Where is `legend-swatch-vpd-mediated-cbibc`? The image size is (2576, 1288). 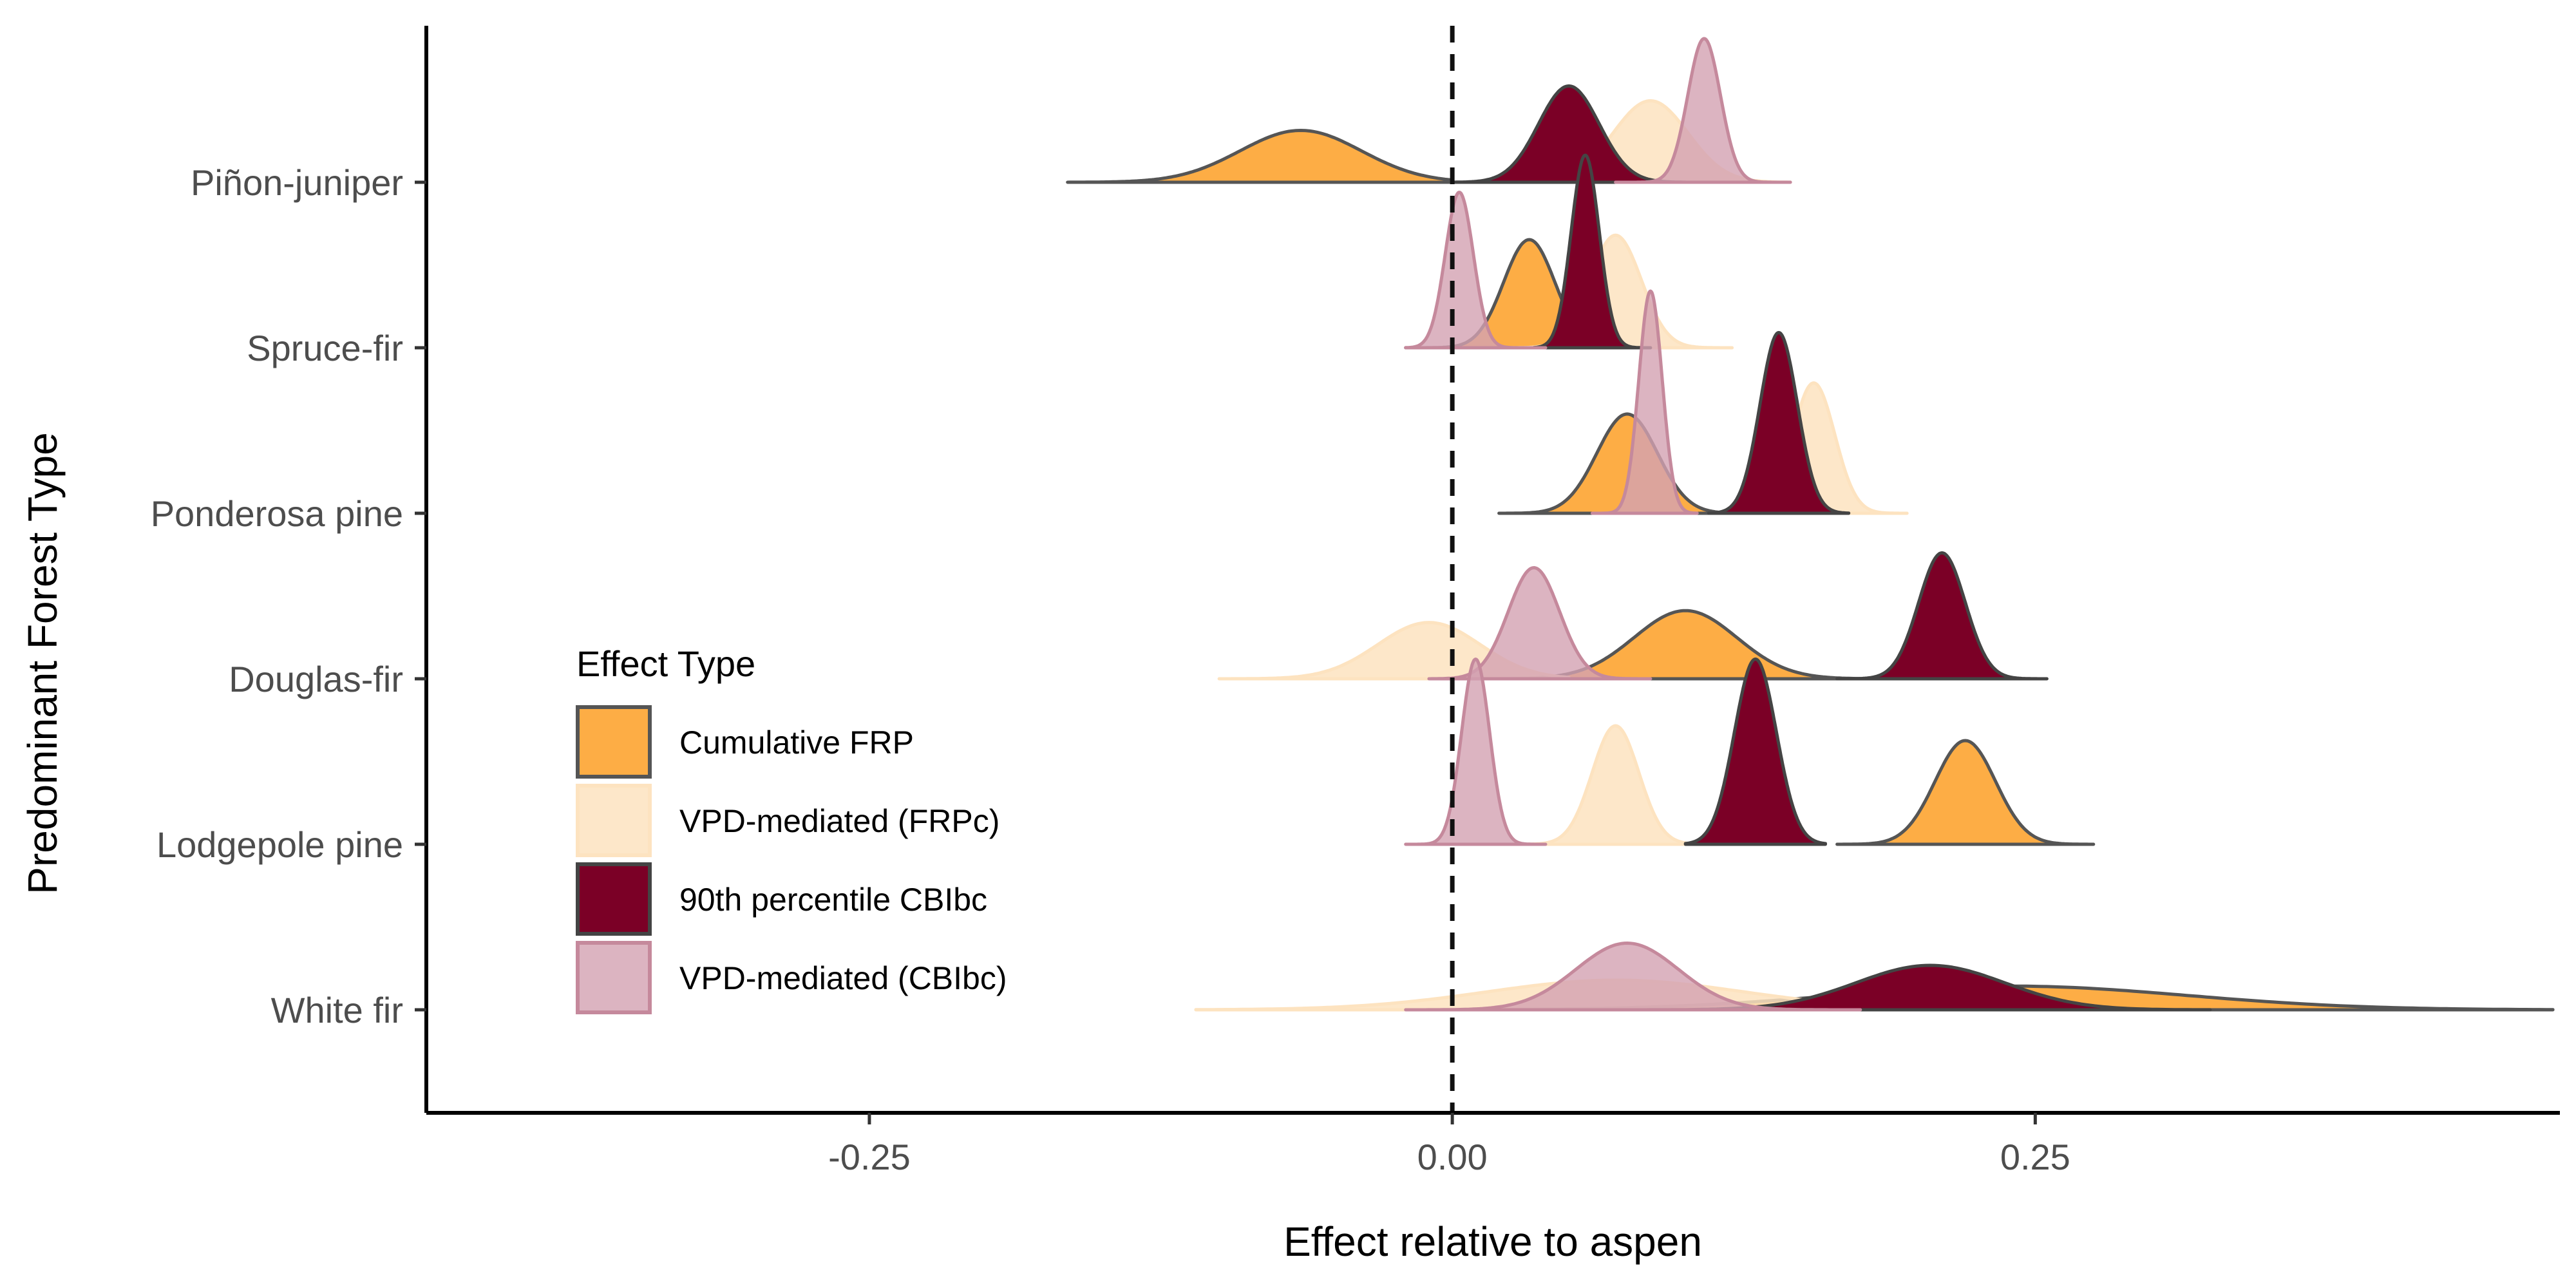
legend-swatch-vpd-mediated-cbibc is located at coordinates (614, 977).